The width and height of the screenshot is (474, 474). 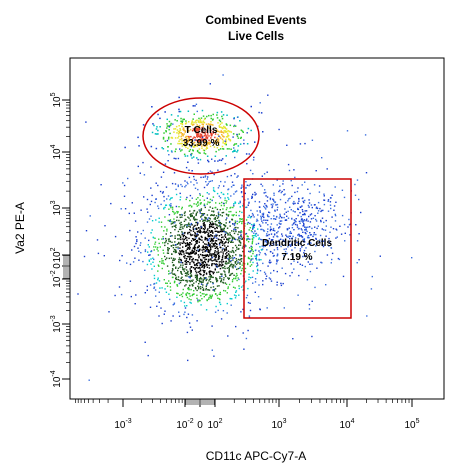 I want to click on y-tick-label-group: 10-2, so click(x=56, y=278).